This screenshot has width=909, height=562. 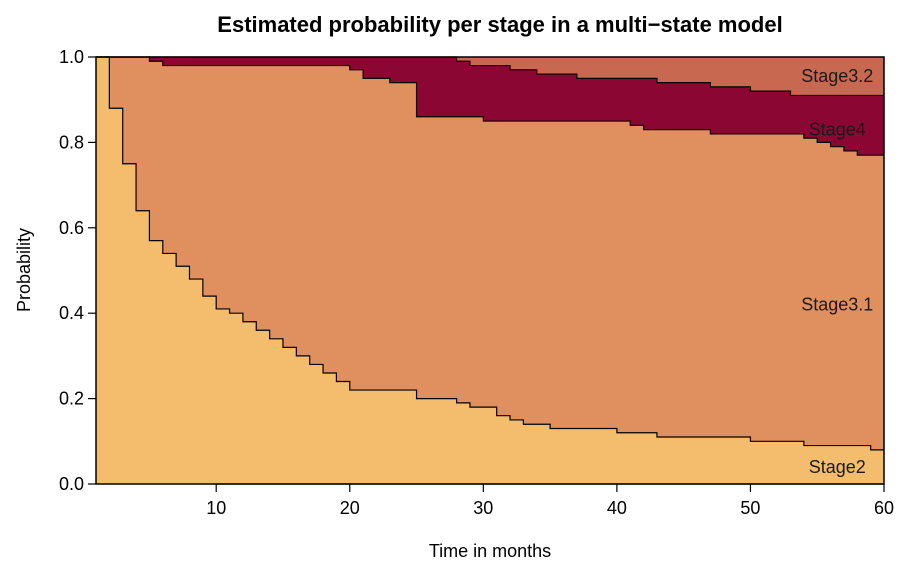 What do you see at coordinates (350, 508) in the screenshot?
I see `x-tick-label: 20` at bounding box center [350, 508].